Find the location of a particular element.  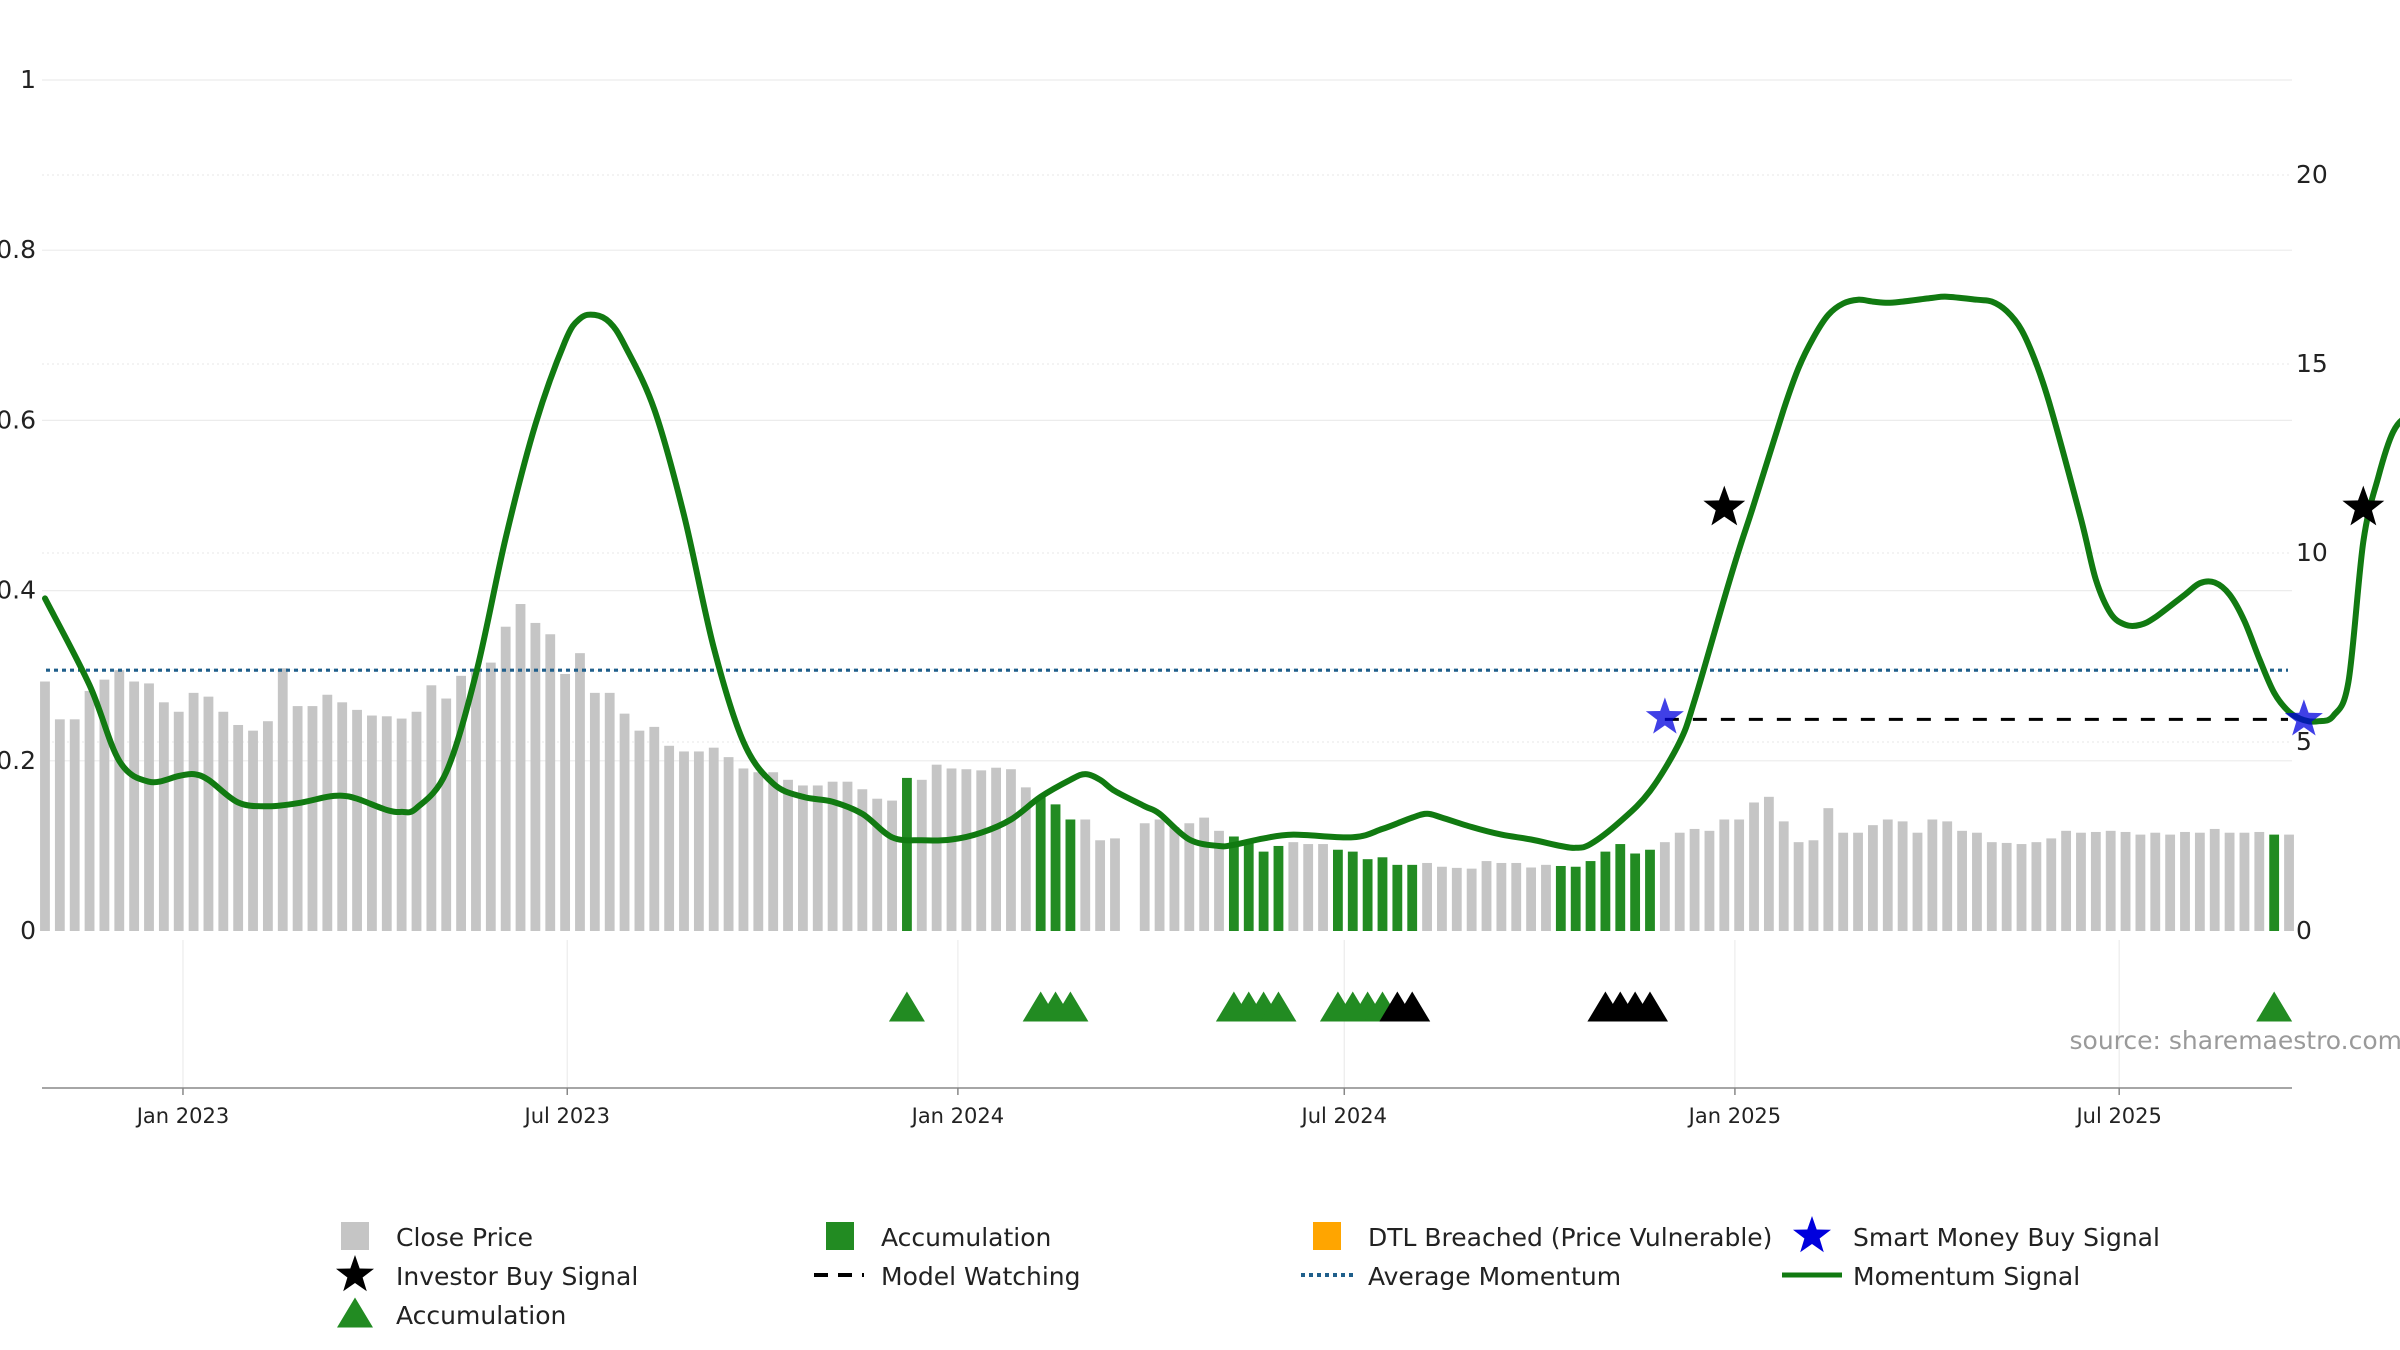

left-axis-tick-label: 0.4 is located at coordinates (18, 590).